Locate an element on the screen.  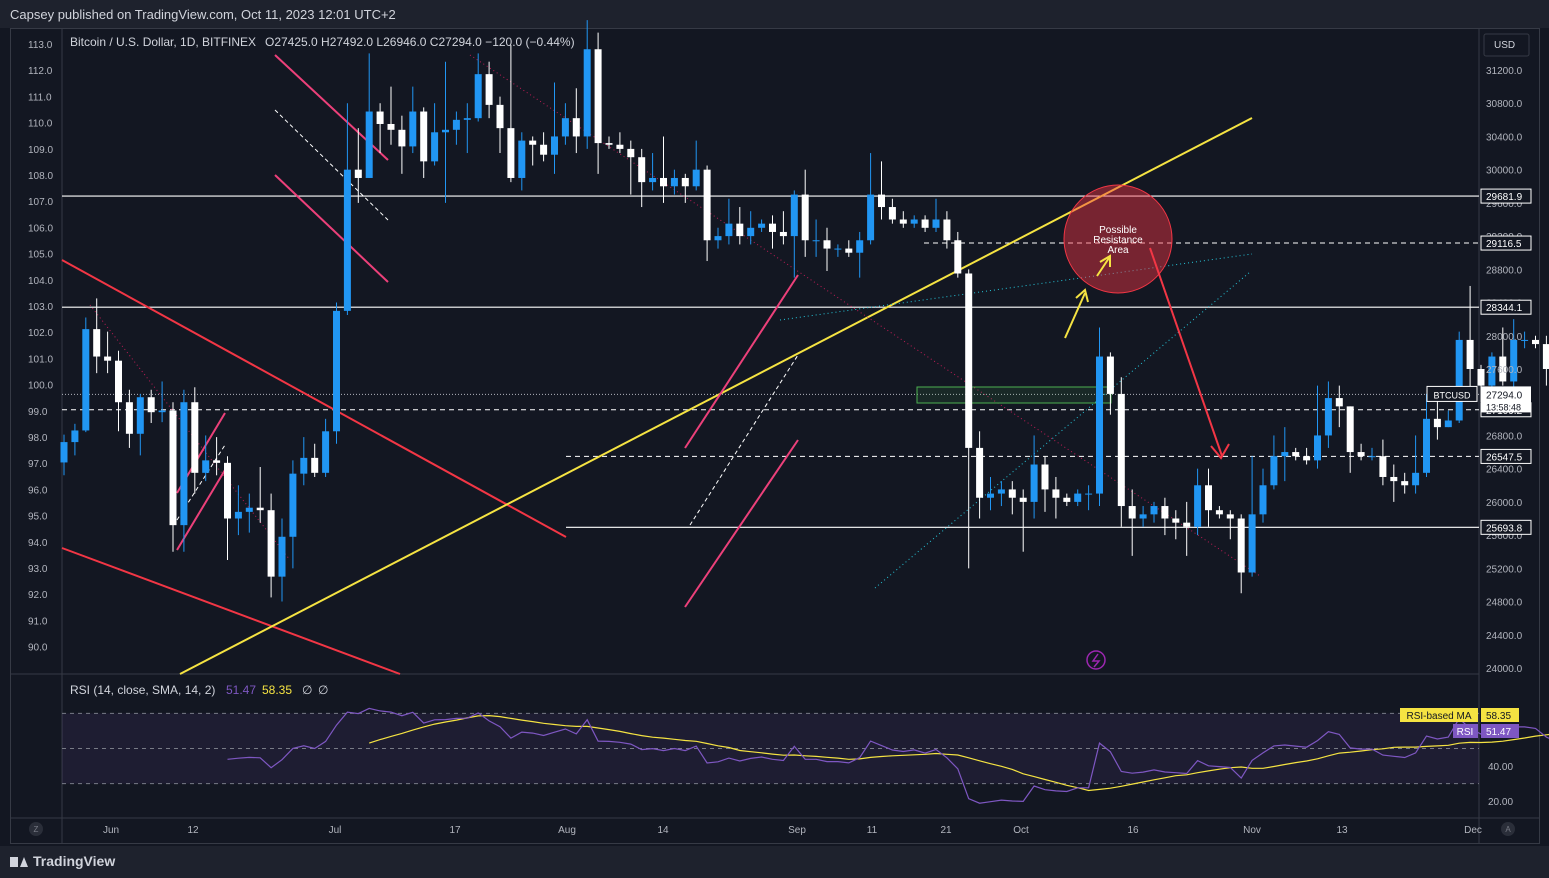
cyan-dotted-channel-top is located at coordinates (1016, 287).